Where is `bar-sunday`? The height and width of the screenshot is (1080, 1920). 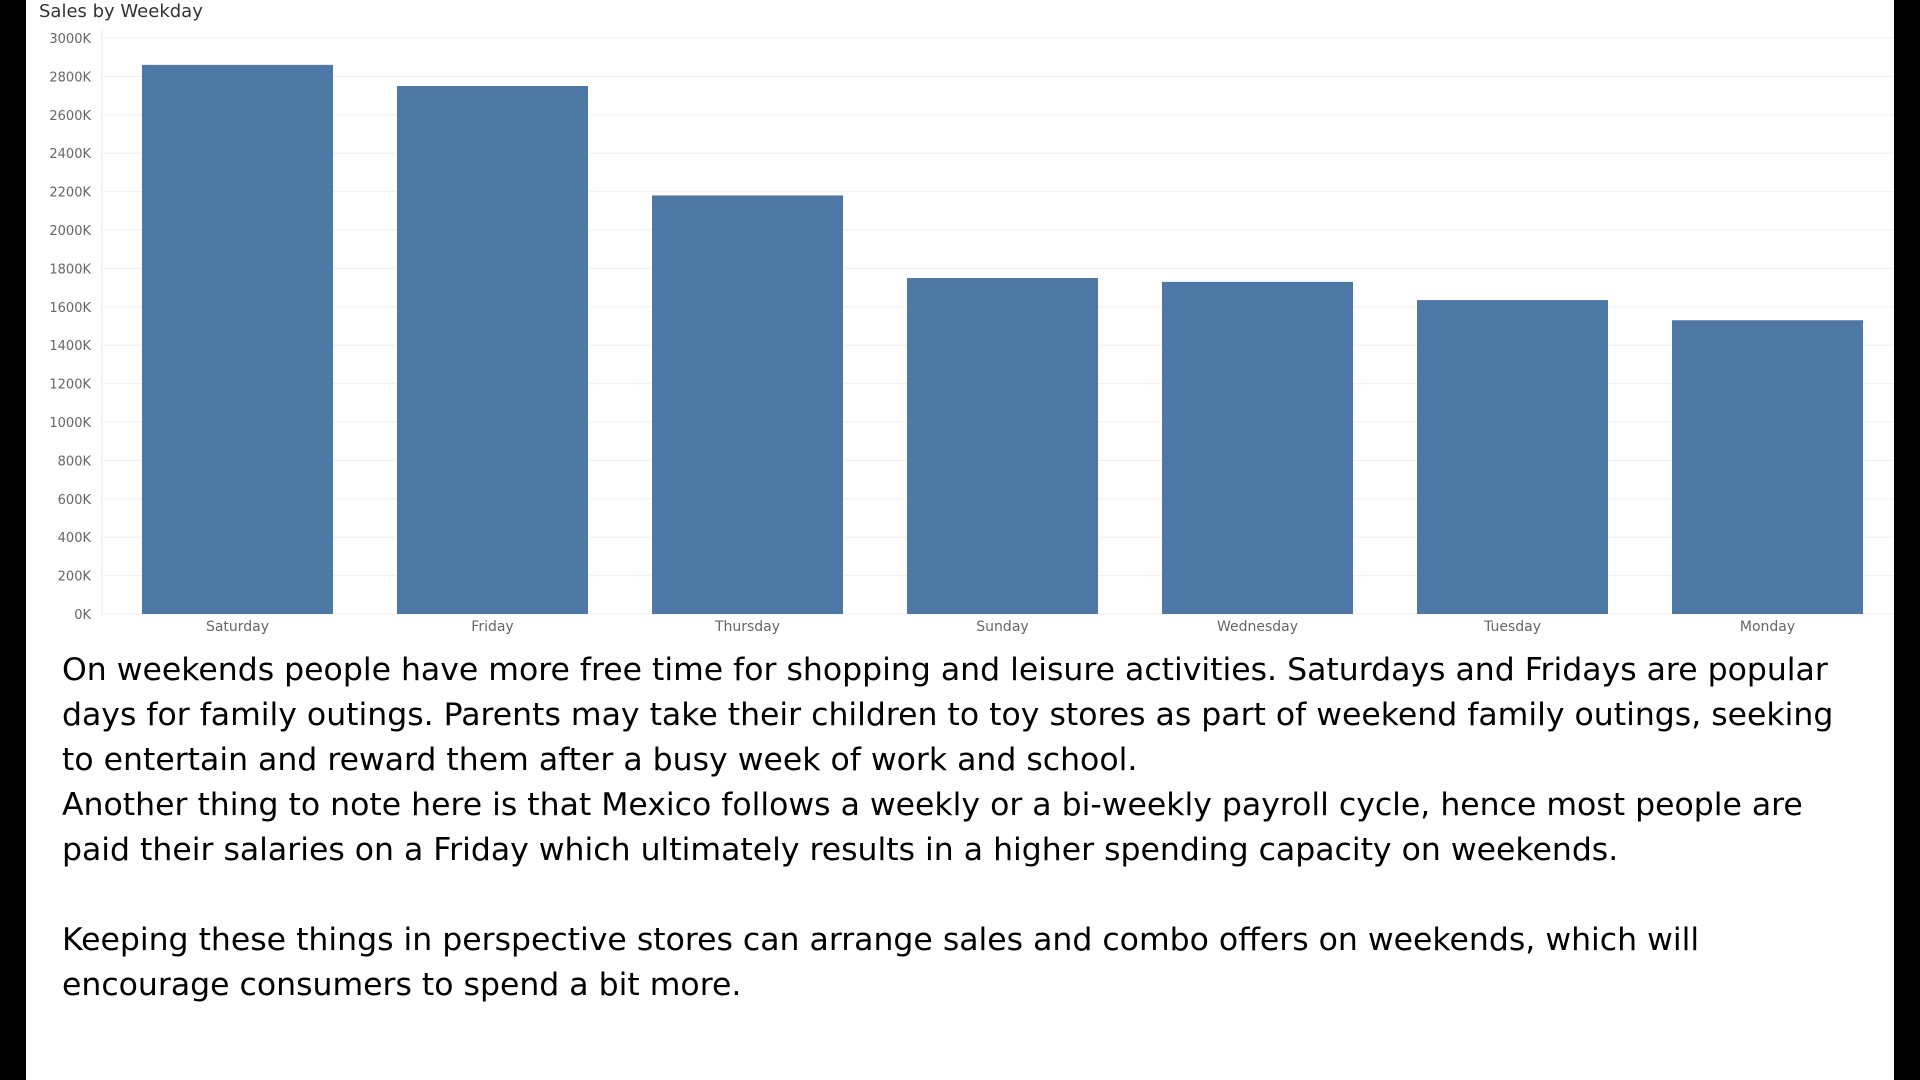 bar-sunday is located at coordinates (1002, 446).